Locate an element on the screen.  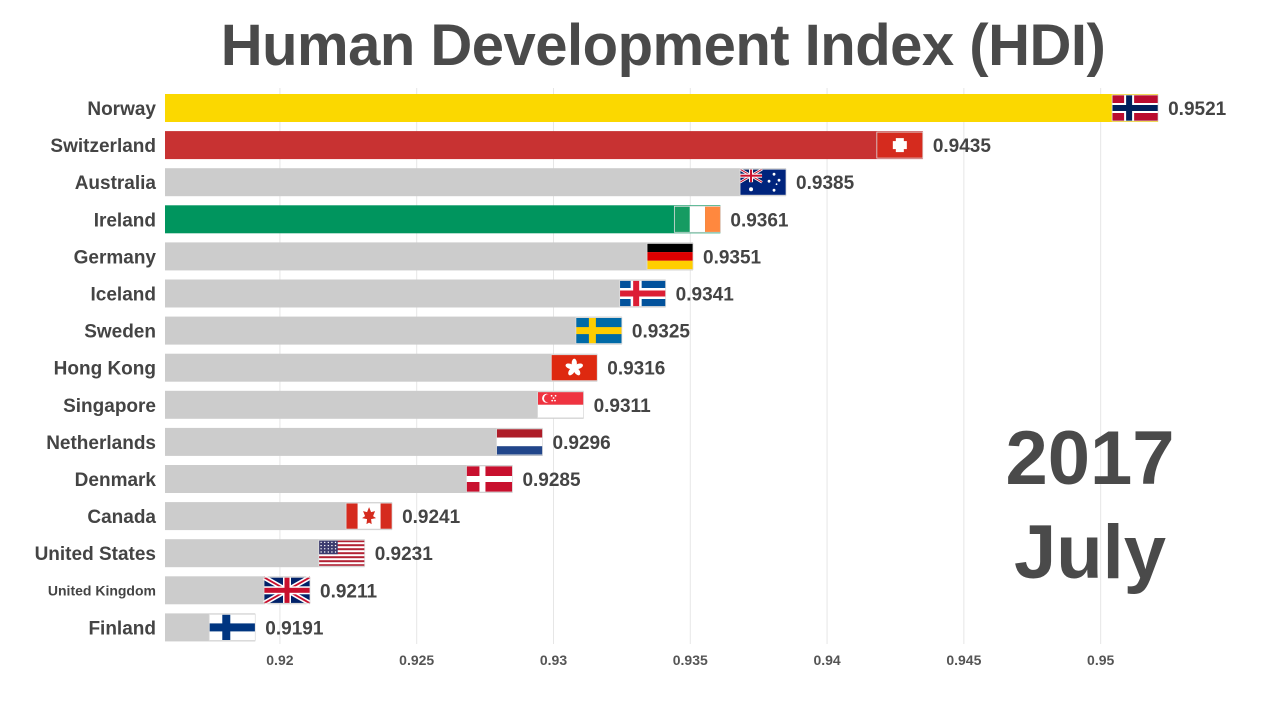
x-tick-label: 0.935 is located at coordinates (690, 660).